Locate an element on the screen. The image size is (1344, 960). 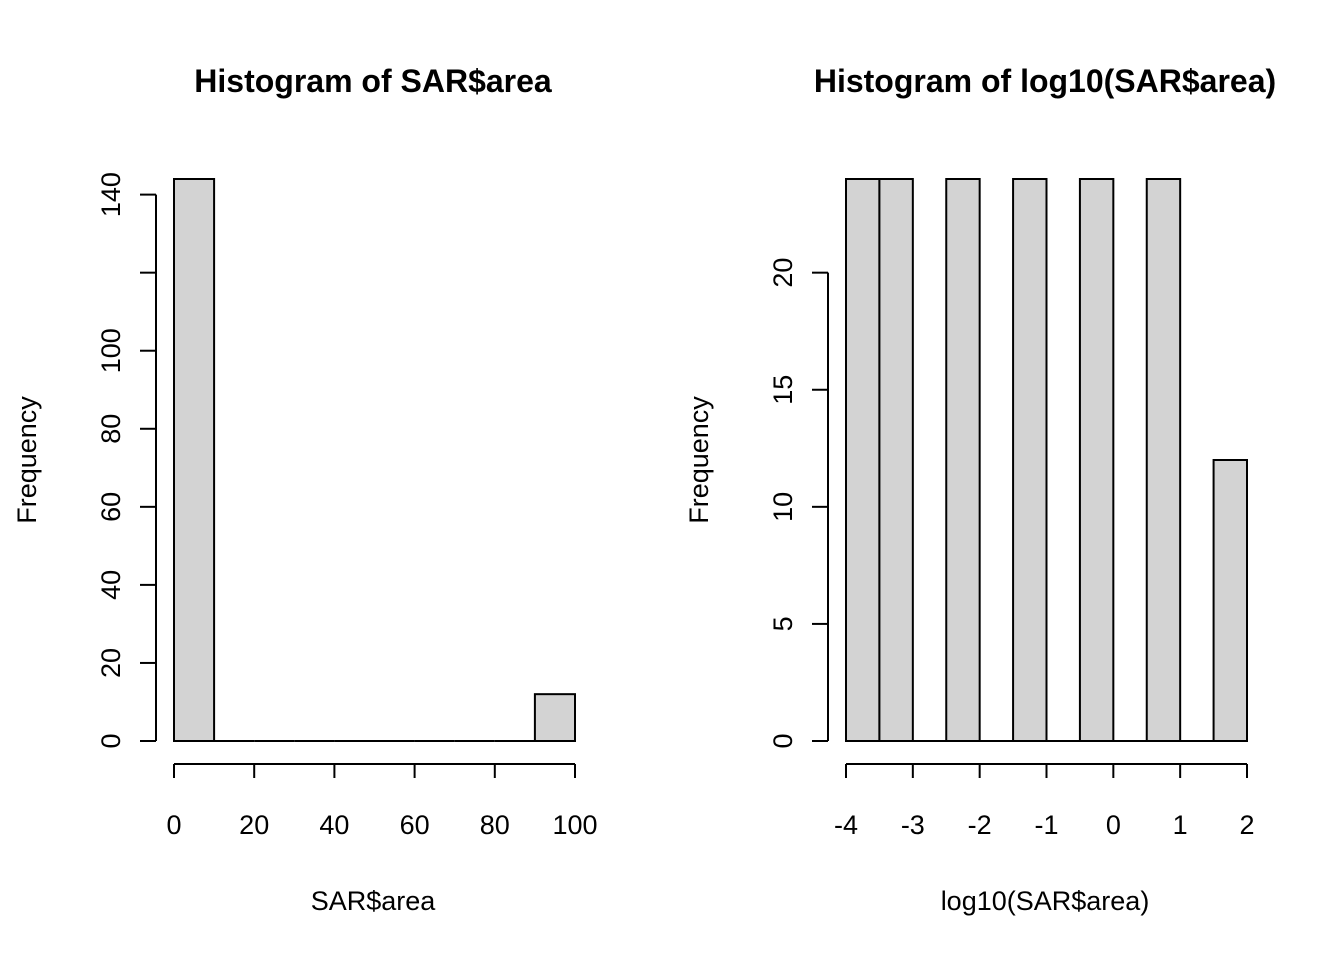
y-tick-label: 15 is located at coordinates (783, 390).